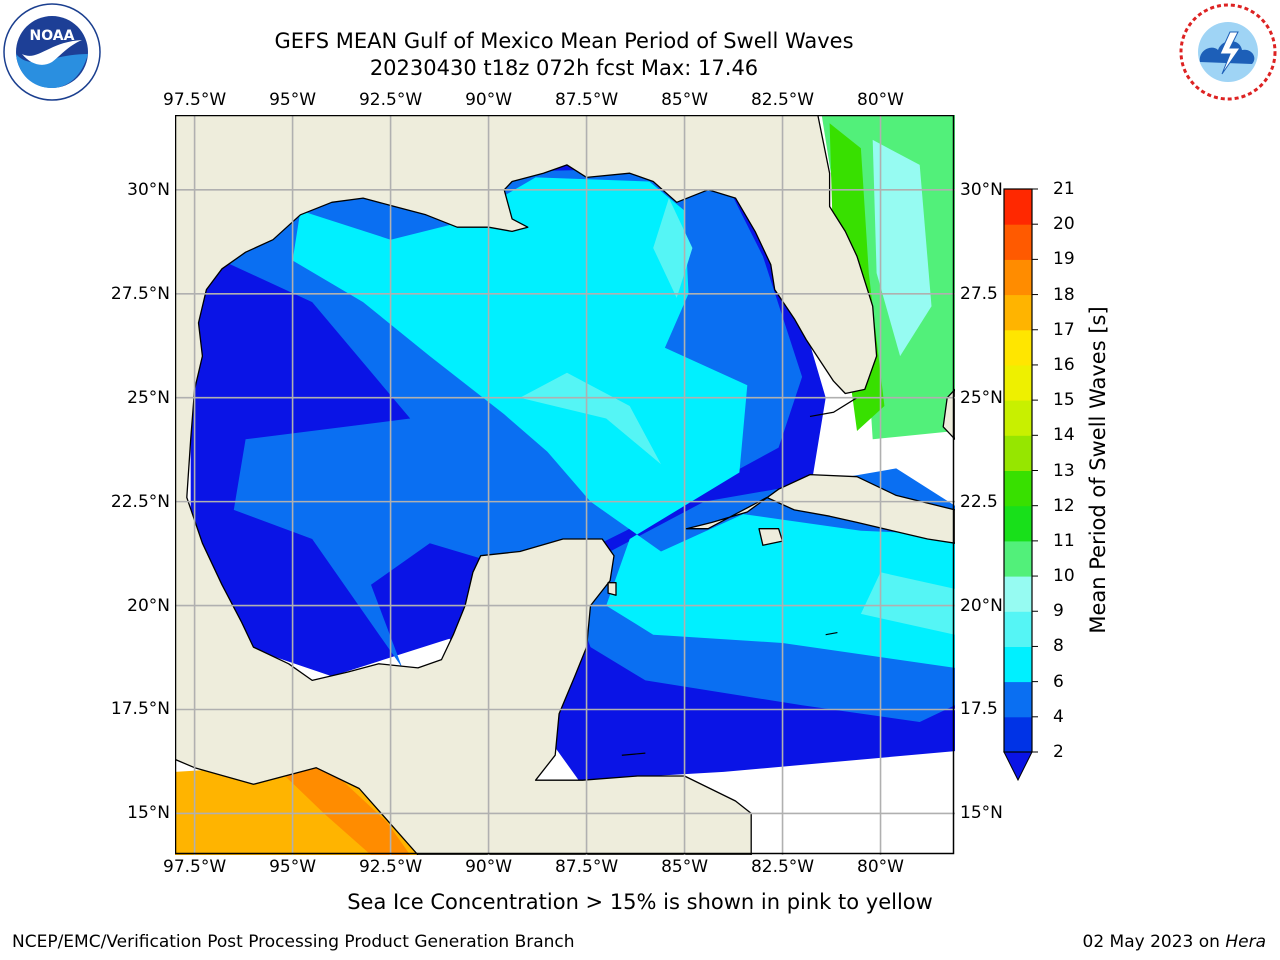  What do you see at coordinates (833, 407) in the screenshot?
I see `land-florida-keys` at bounding box center [833, 407].